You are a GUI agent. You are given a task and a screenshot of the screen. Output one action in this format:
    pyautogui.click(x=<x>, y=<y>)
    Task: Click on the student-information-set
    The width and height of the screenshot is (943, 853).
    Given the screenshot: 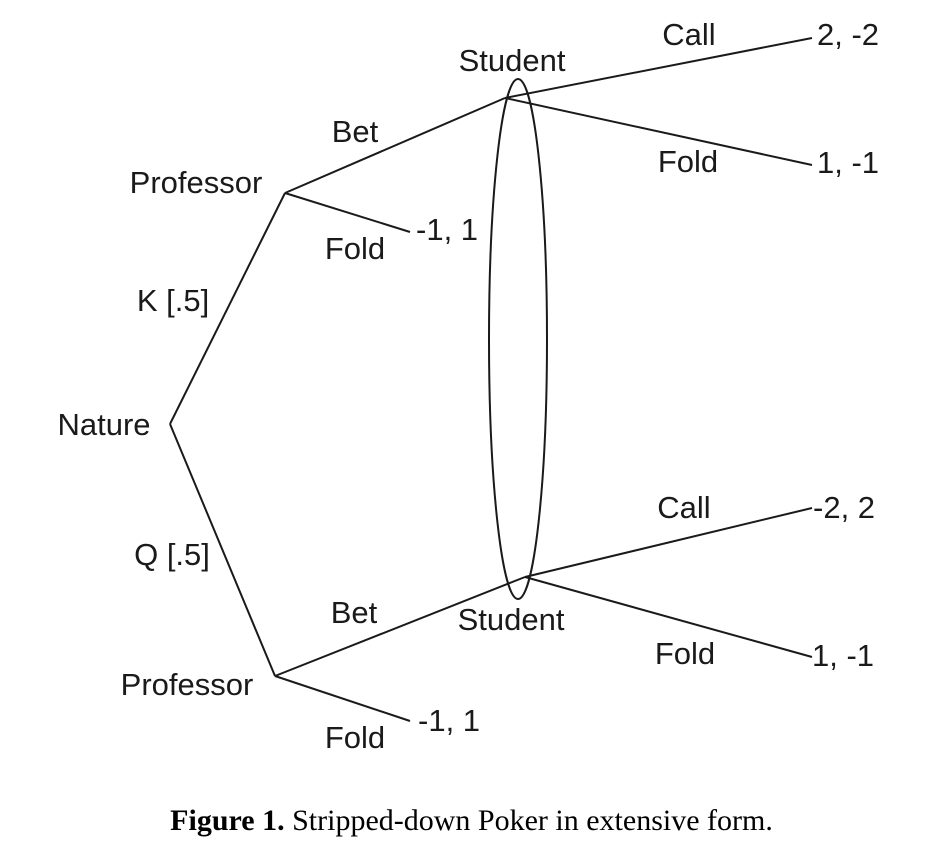 What is the action you would take?
    pyautogui.click(x=518, y=339)
    